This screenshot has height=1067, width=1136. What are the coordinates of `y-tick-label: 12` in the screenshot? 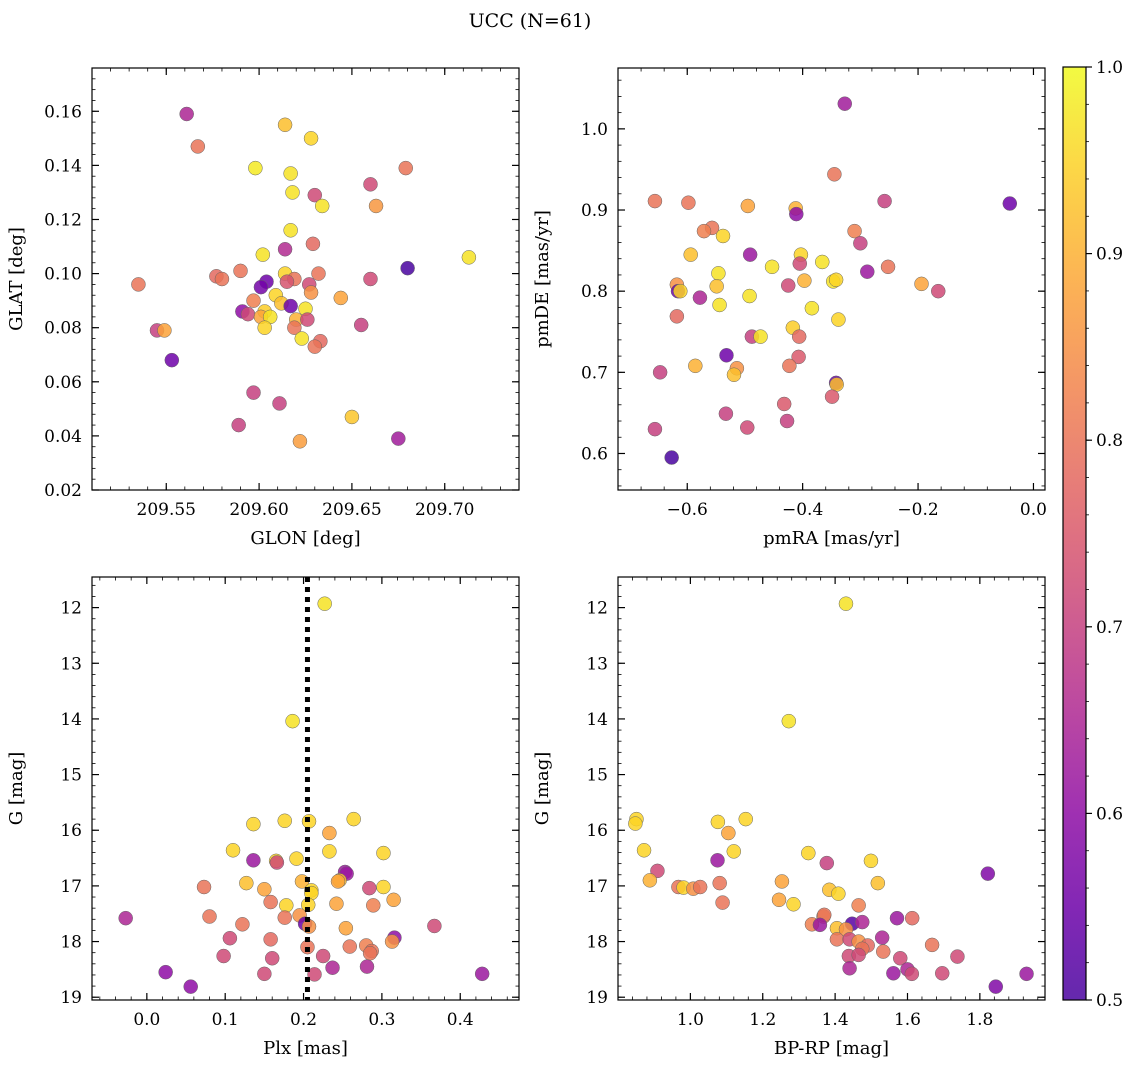 It's located at (597, 609).